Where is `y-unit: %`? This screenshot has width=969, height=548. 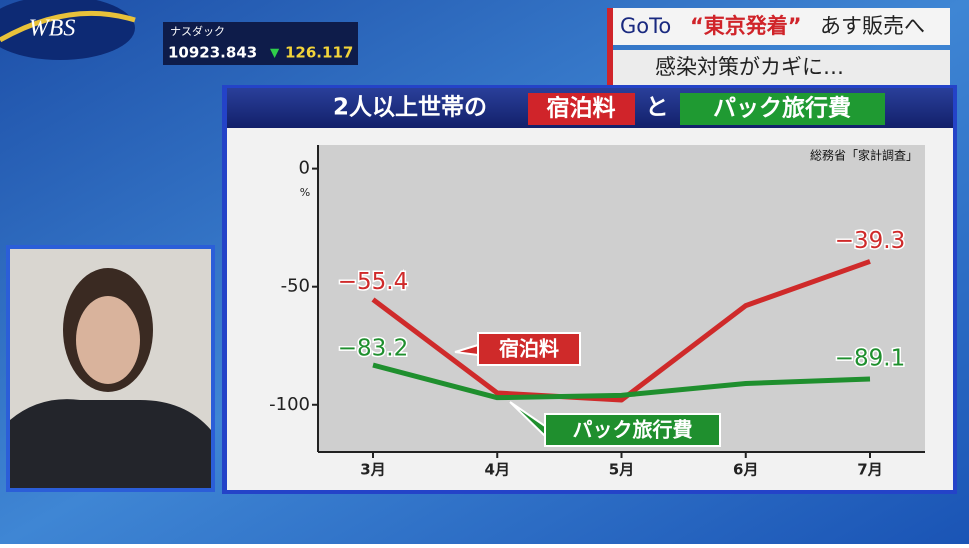 y-unit: % is located at coordinates (305, 192).